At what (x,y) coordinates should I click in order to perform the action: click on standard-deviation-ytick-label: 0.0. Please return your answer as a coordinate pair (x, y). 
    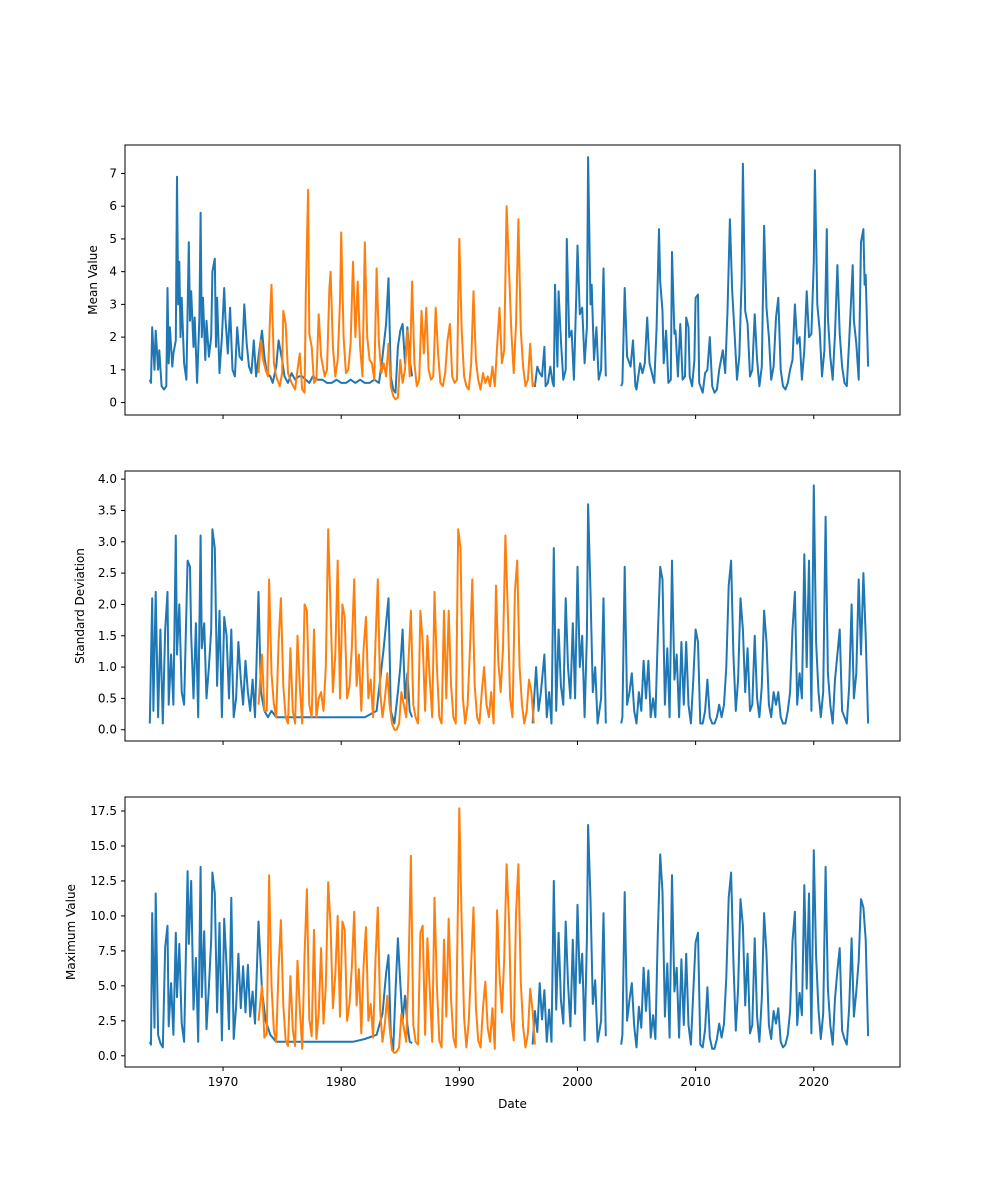
    Looking at the image, I should click on (107, 730).